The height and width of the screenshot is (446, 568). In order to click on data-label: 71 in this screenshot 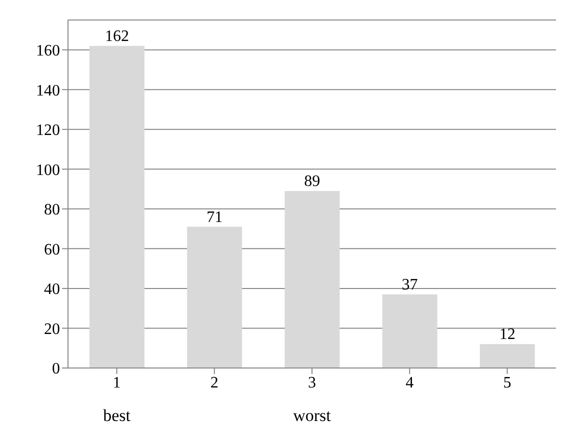, I will do `click(214, 217)`.